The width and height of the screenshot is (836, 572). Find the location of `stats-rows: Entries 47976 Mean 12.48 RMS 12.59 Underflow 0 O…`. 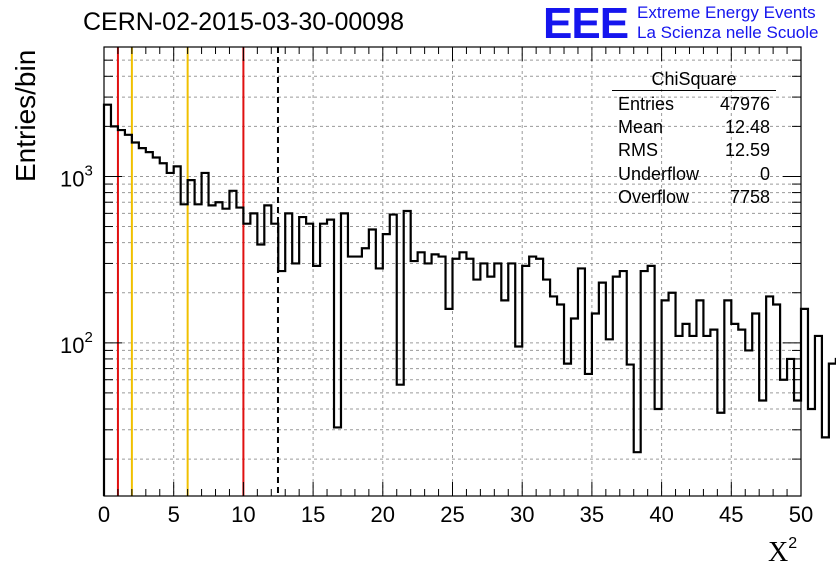

stats-rows: Entries 47976 Mean 12.48 RMS 12.59 Underflow 0 O… is located at coordinates (694, 151).